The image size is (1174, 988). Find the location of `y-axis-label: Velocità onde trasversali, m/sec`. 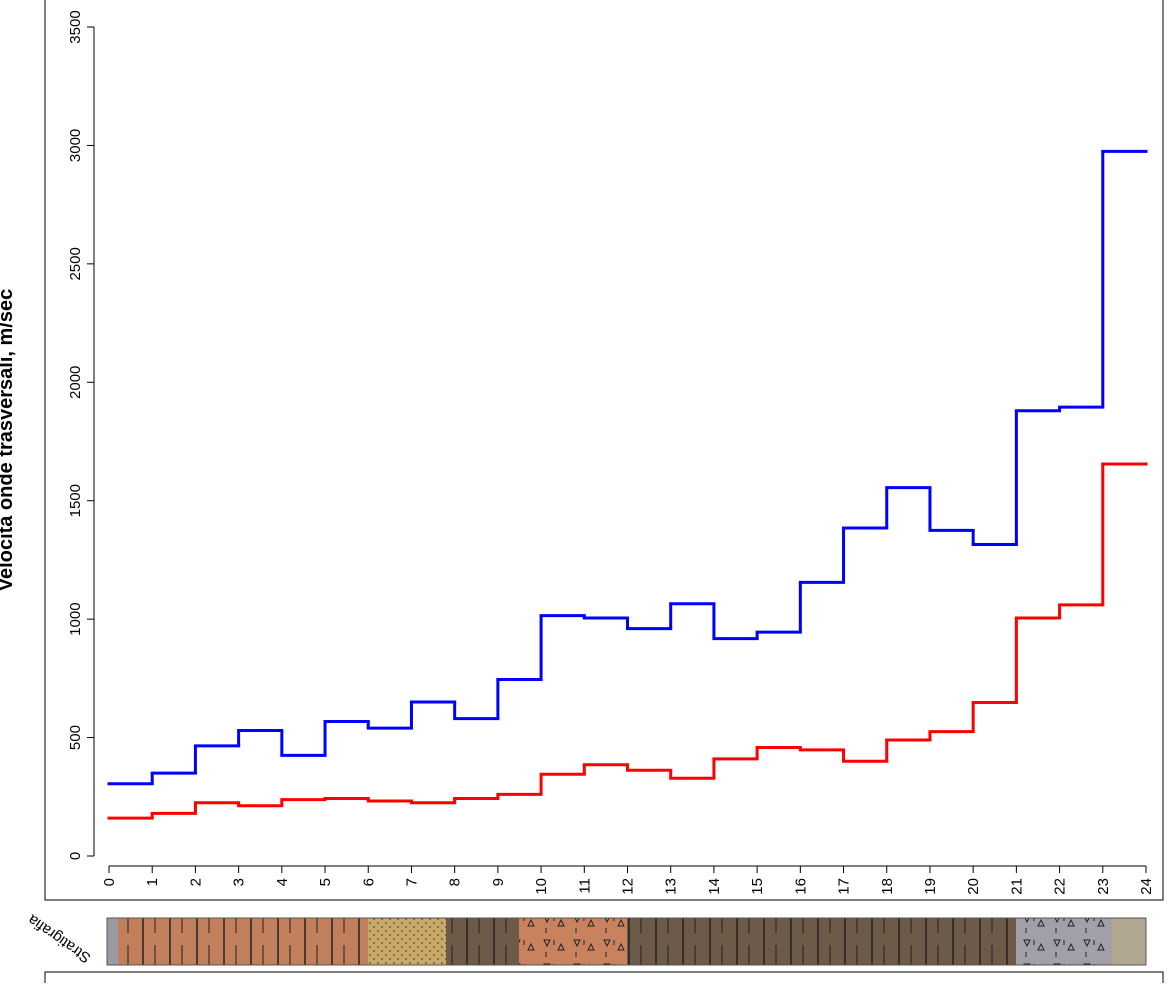

y-axis-label: Velocità onde trasversali, m/sec is located at coordinates (8, 440).